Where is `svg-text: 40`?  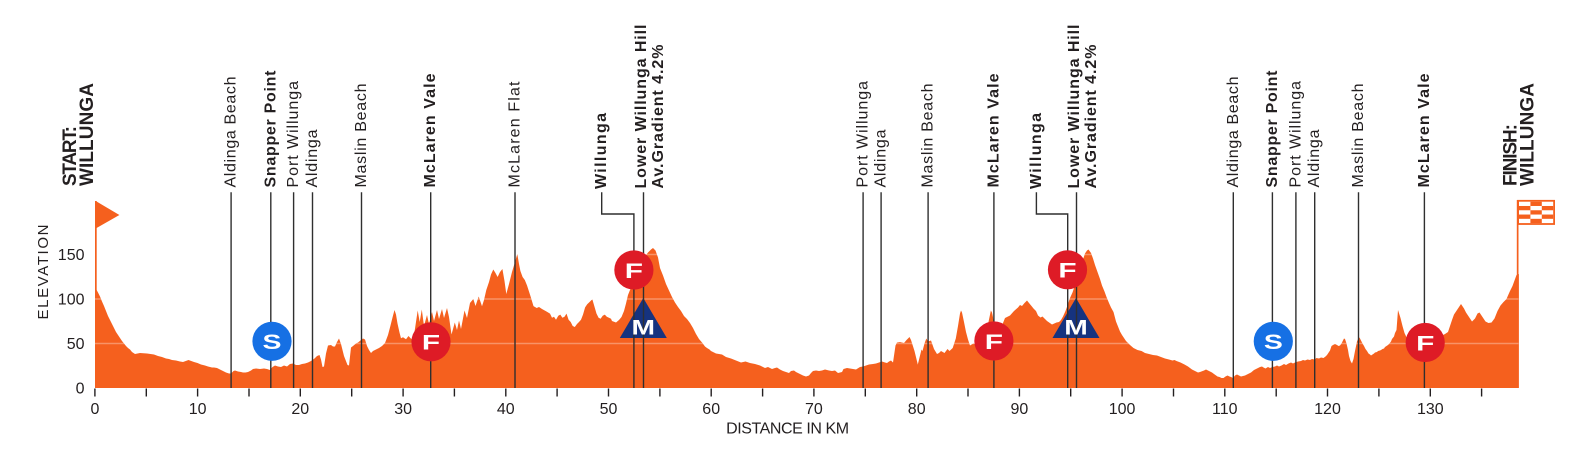 svg-text: 40 is located at coordinates (506, 409).